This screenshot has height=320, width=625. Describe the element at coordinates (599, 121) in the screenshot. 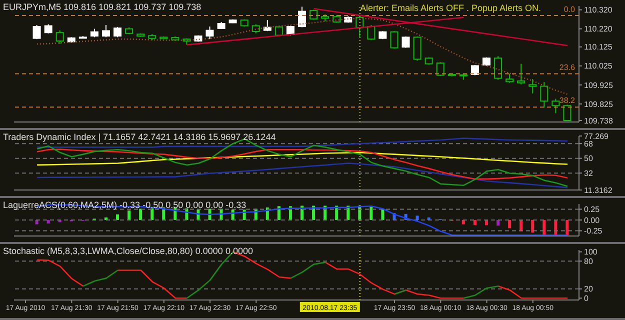

I see `y-tick-label: 109.738` at that location.